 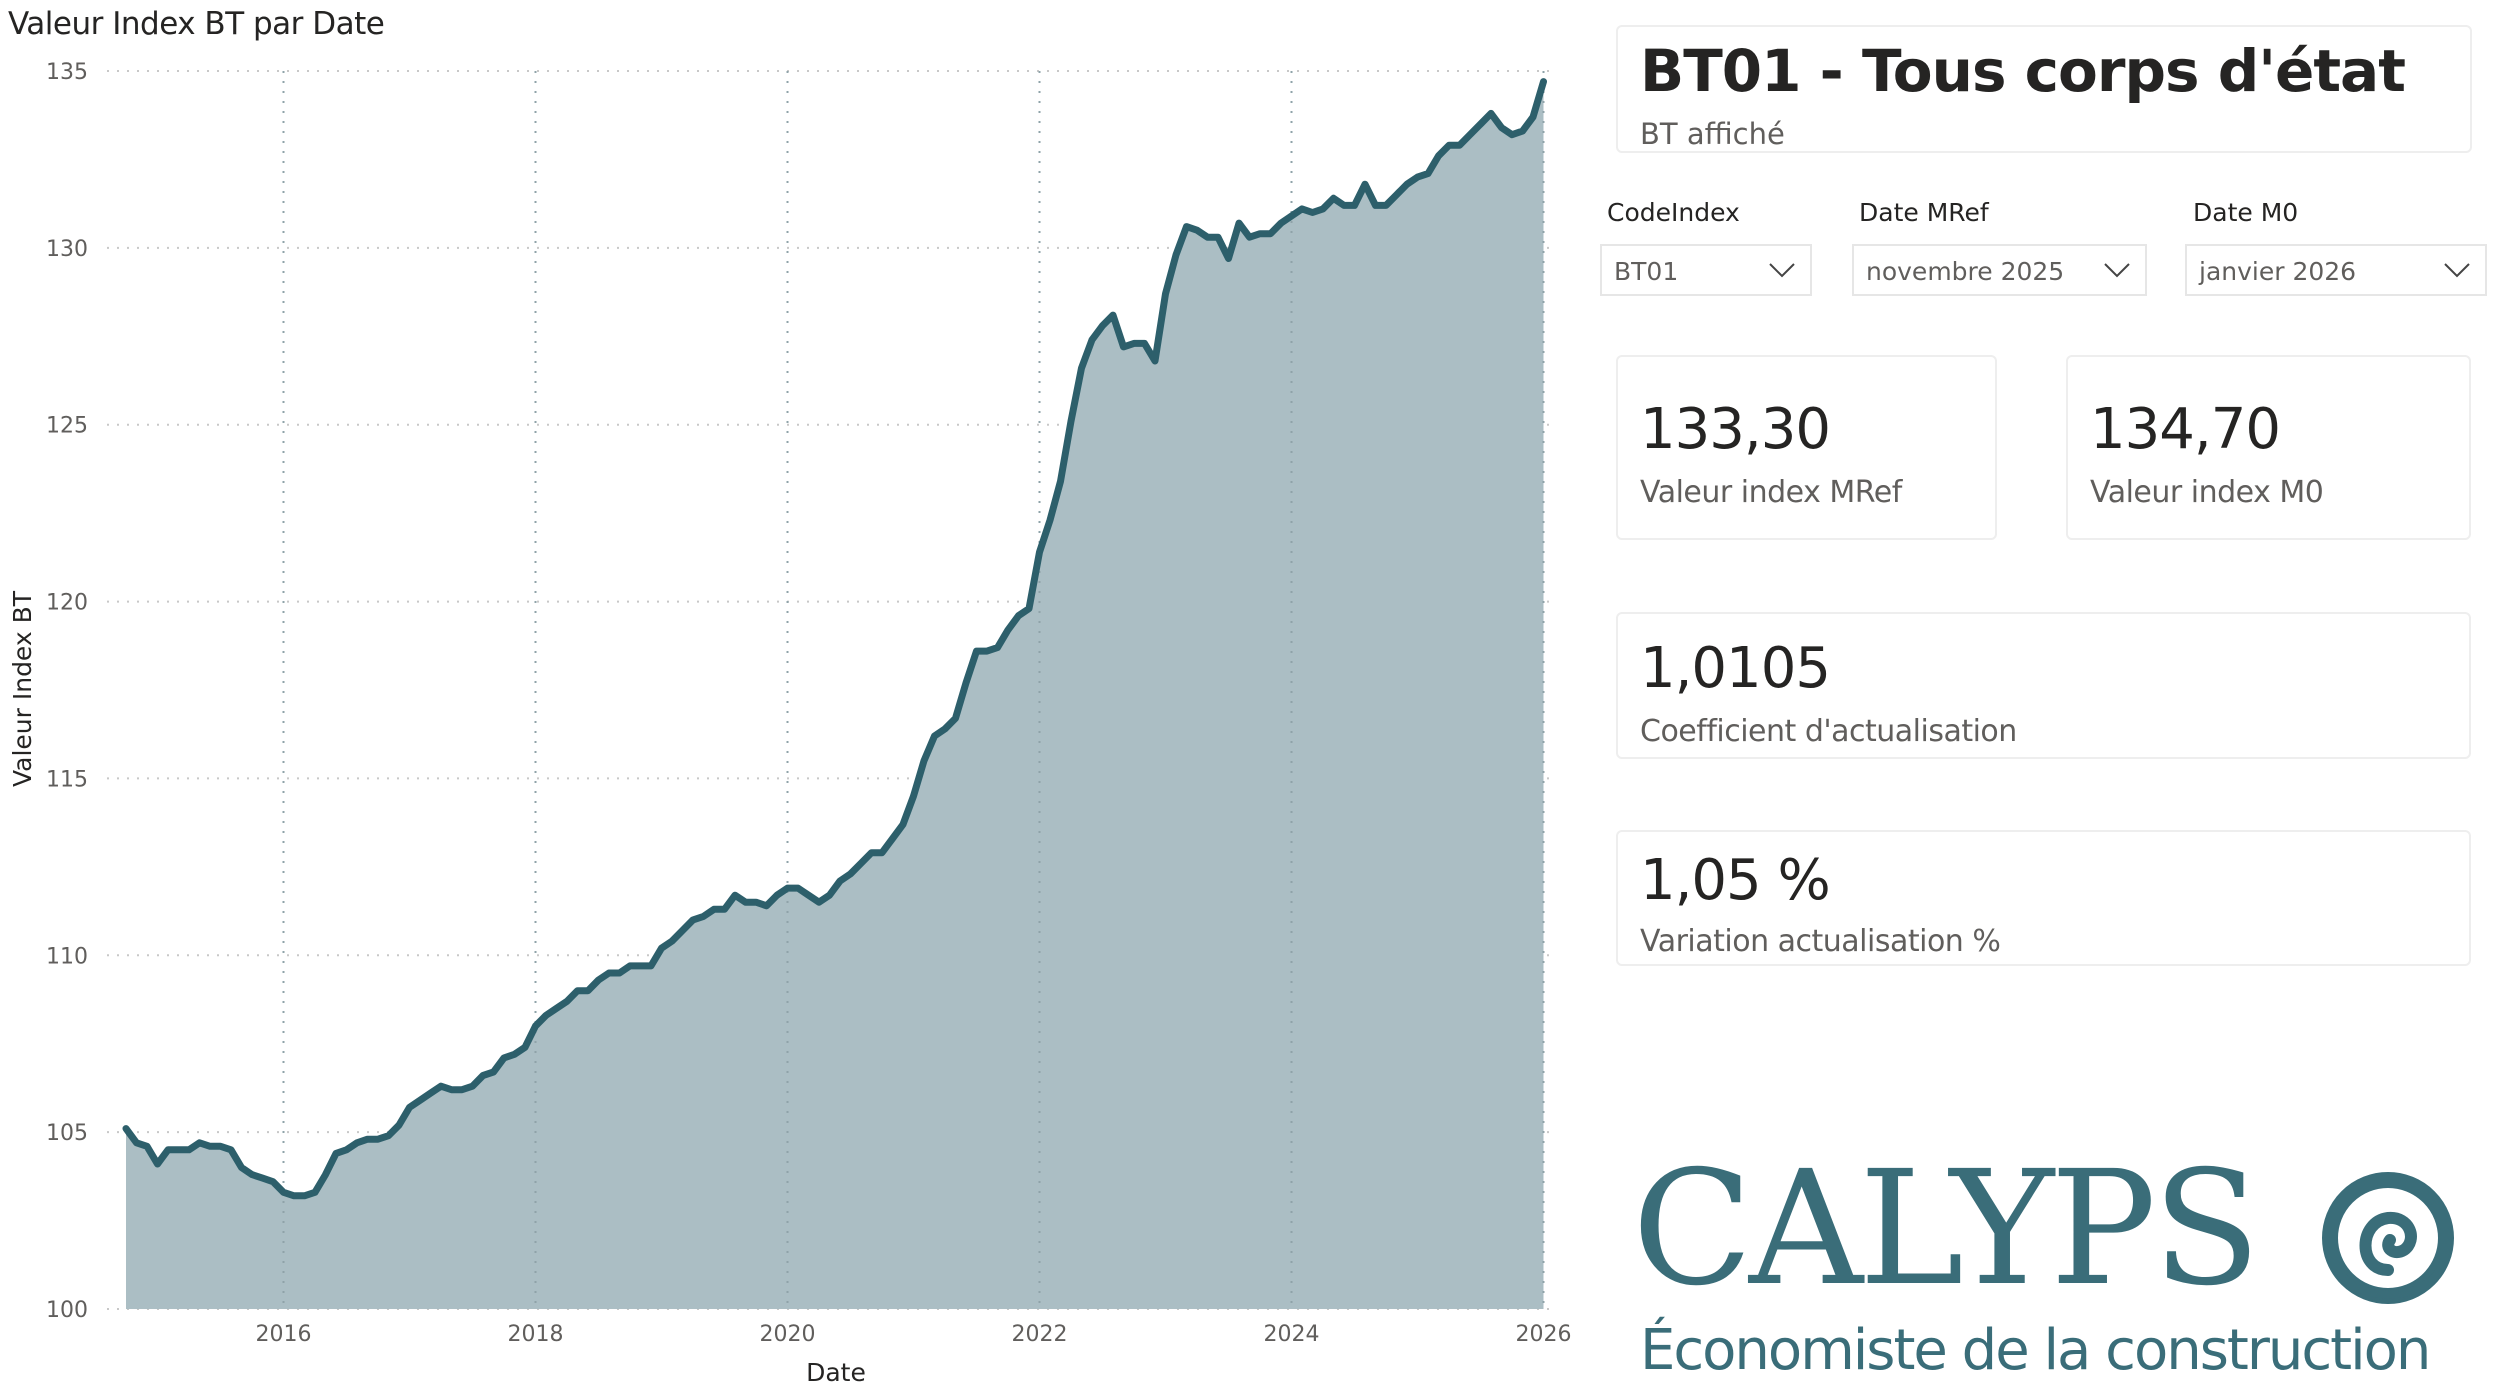 I want to click on date-m0-dropdown-value: janvier 2026, so click(x=2278, y=271).